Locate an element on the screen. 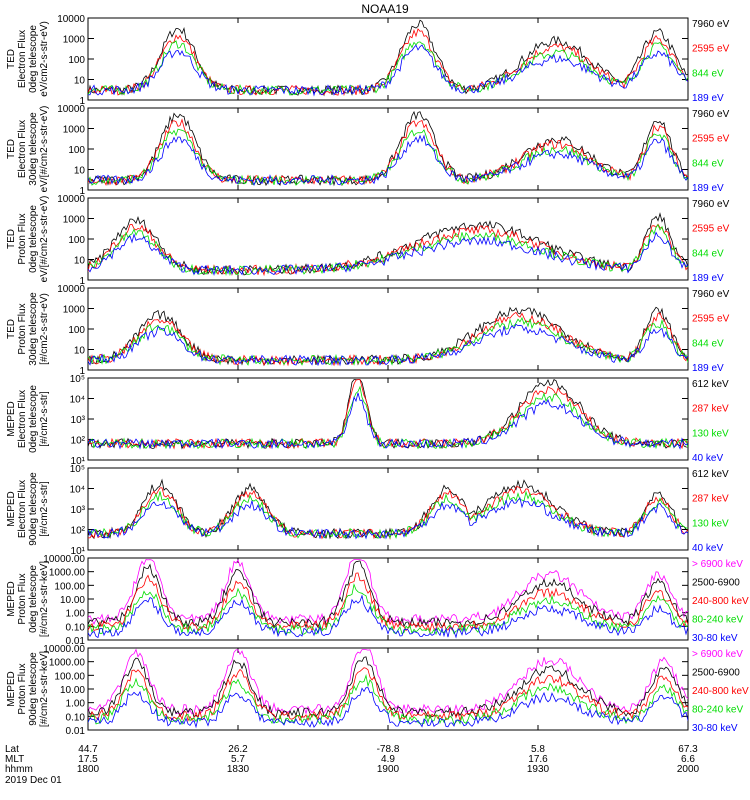 The height and width of the screenshot is (800, 750). y-tick-label: 1.00 is located at coordinates (76, 704).